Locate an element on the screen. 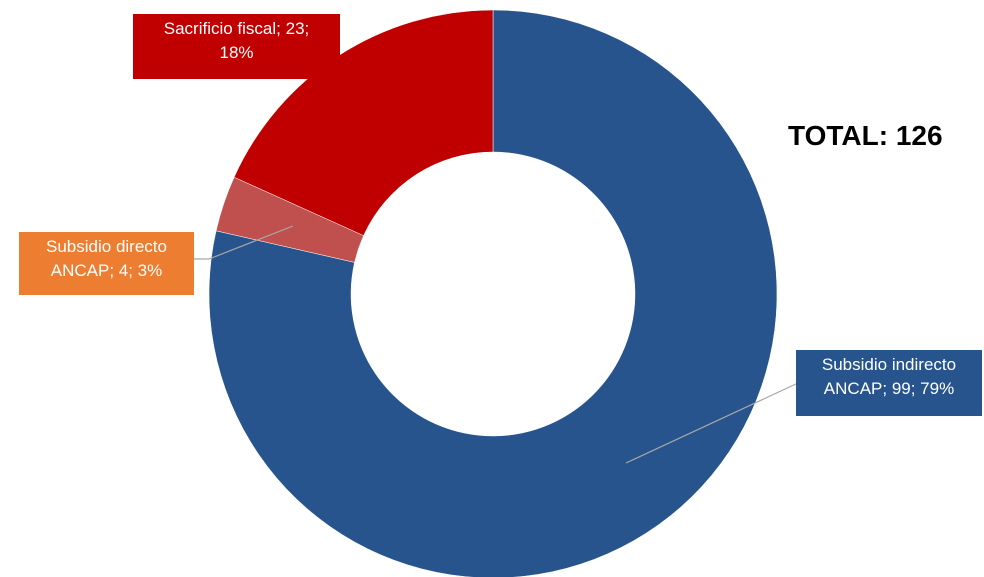 The height and width of the screenshot is (577, 984). leader-line-subsidio-indirecto is located at coordinates (712, 423).